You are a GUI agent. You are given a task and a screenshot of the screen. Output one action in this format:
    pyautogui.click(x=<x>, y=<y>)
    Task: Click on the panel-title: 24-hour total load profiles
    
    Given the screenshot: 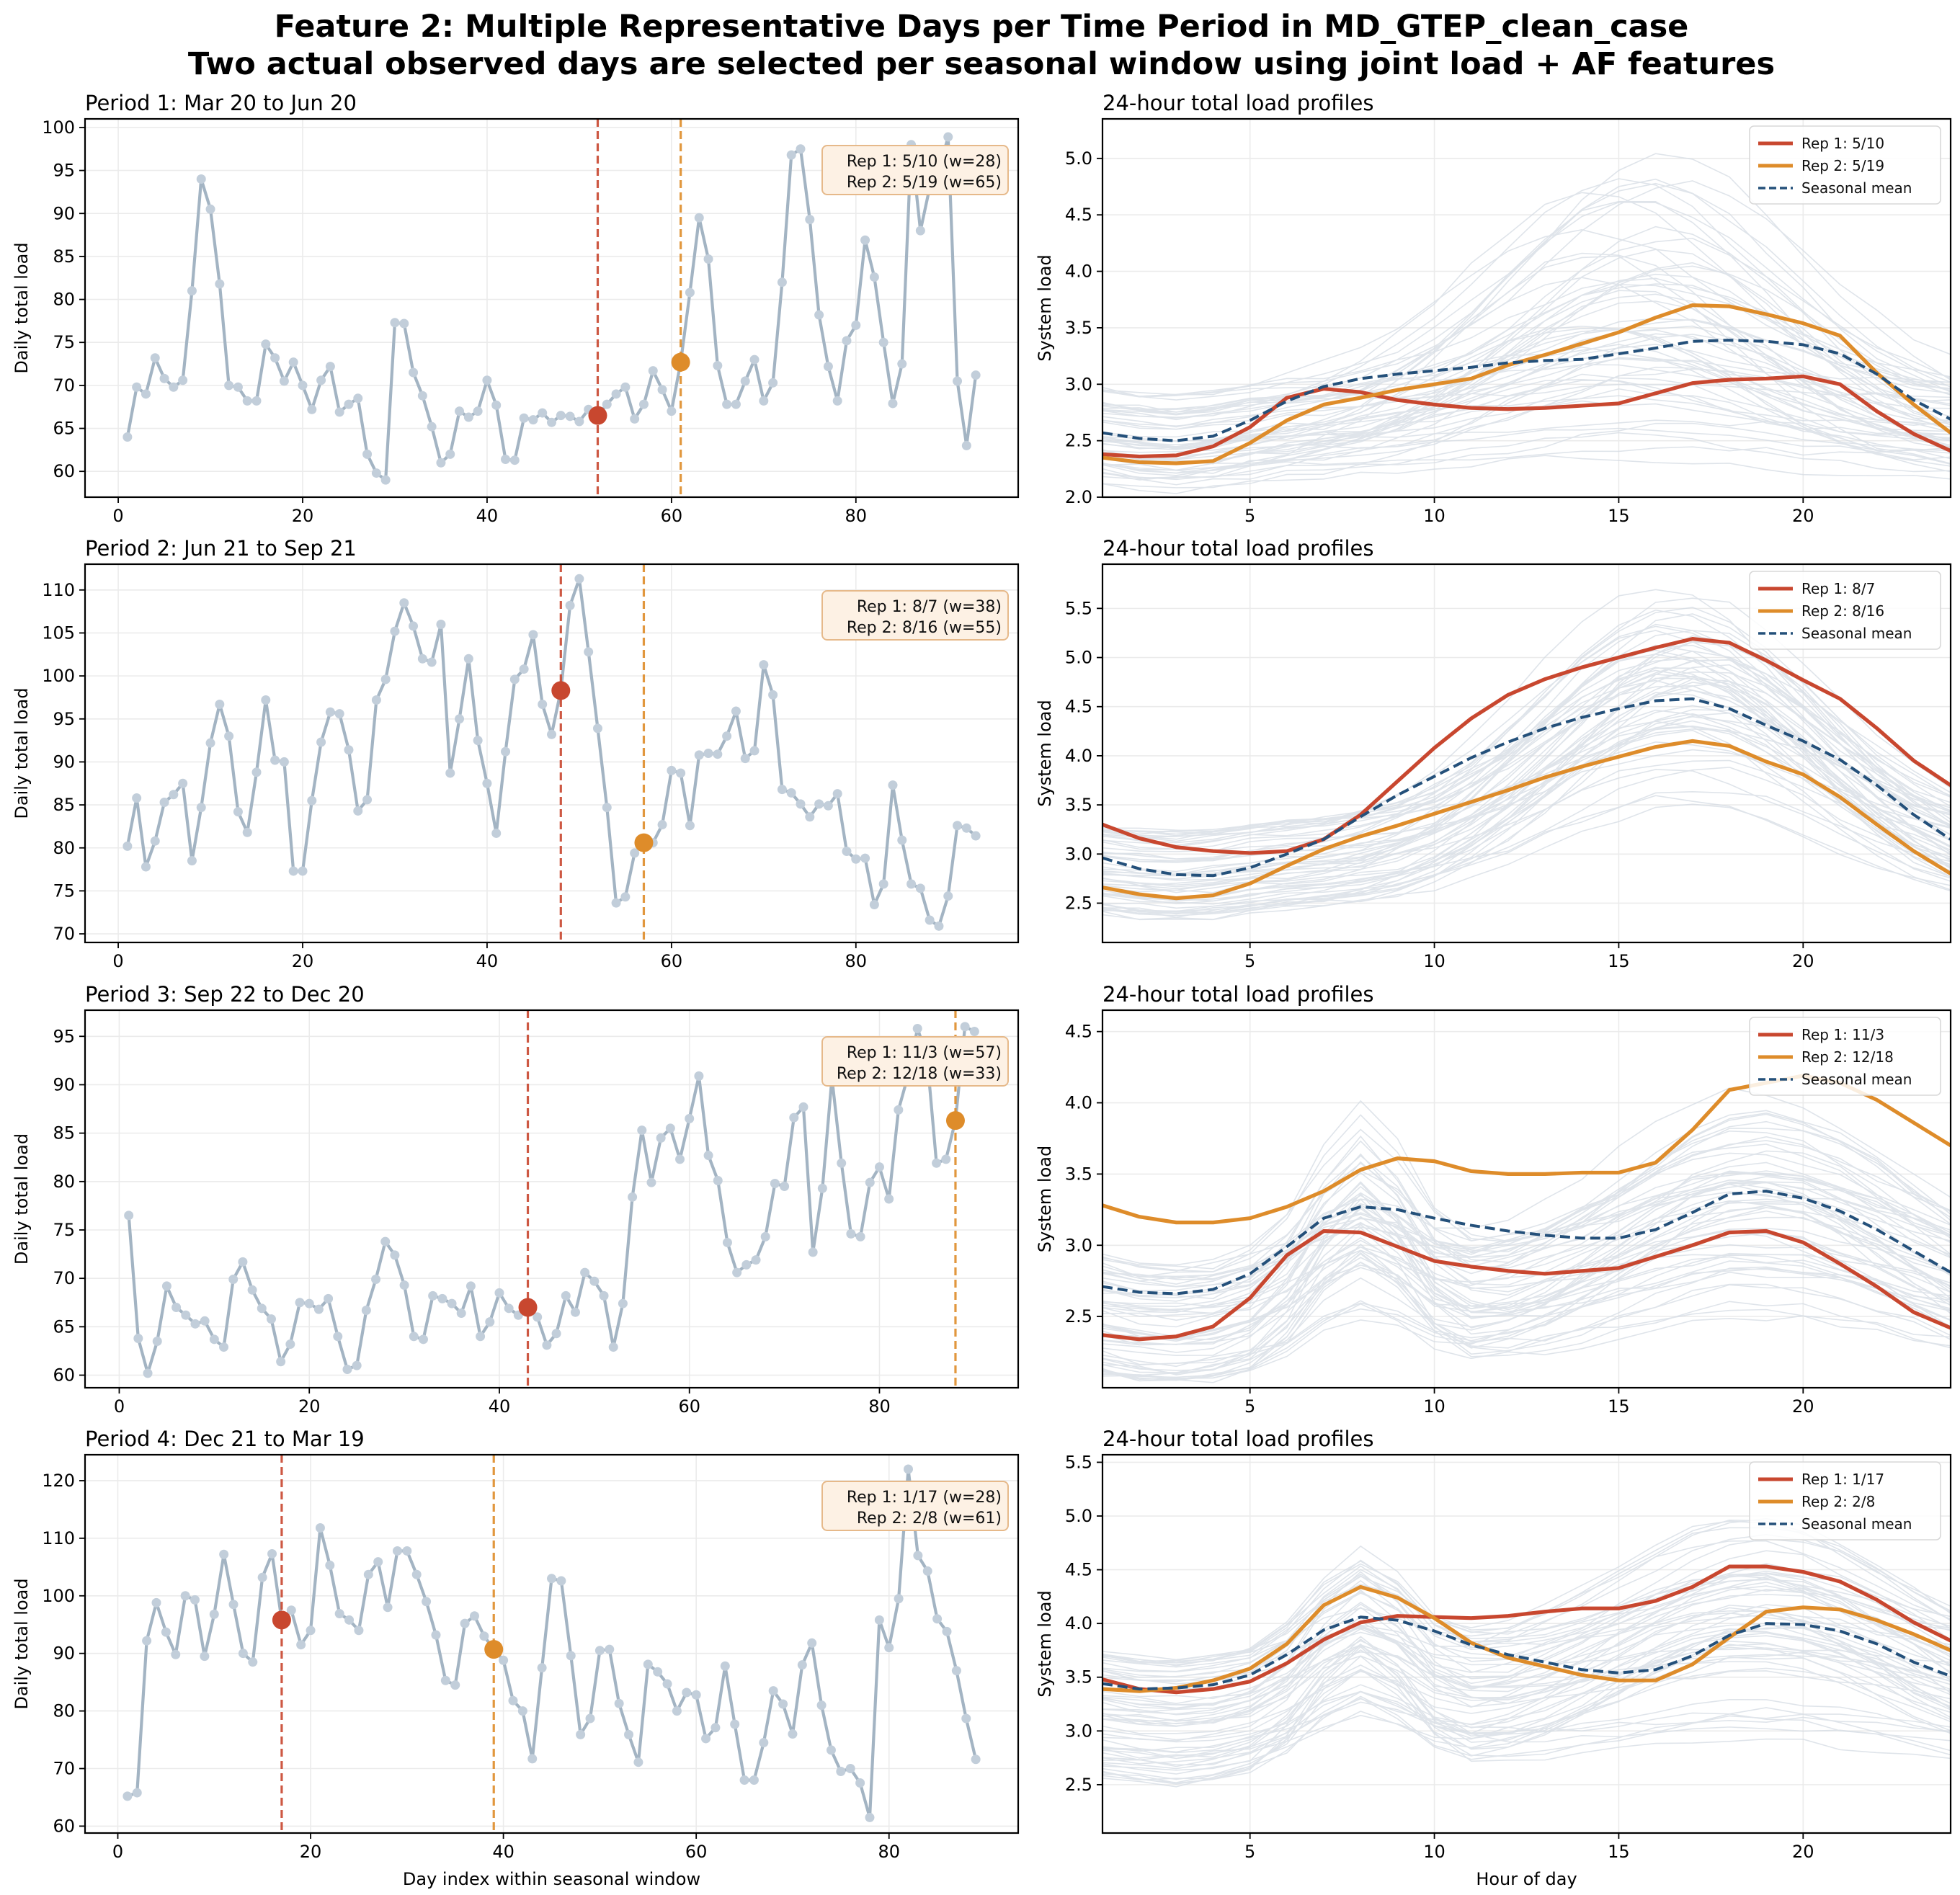 What is the action you would take?
    pyautogui.click(x=1237, y=1439)
    